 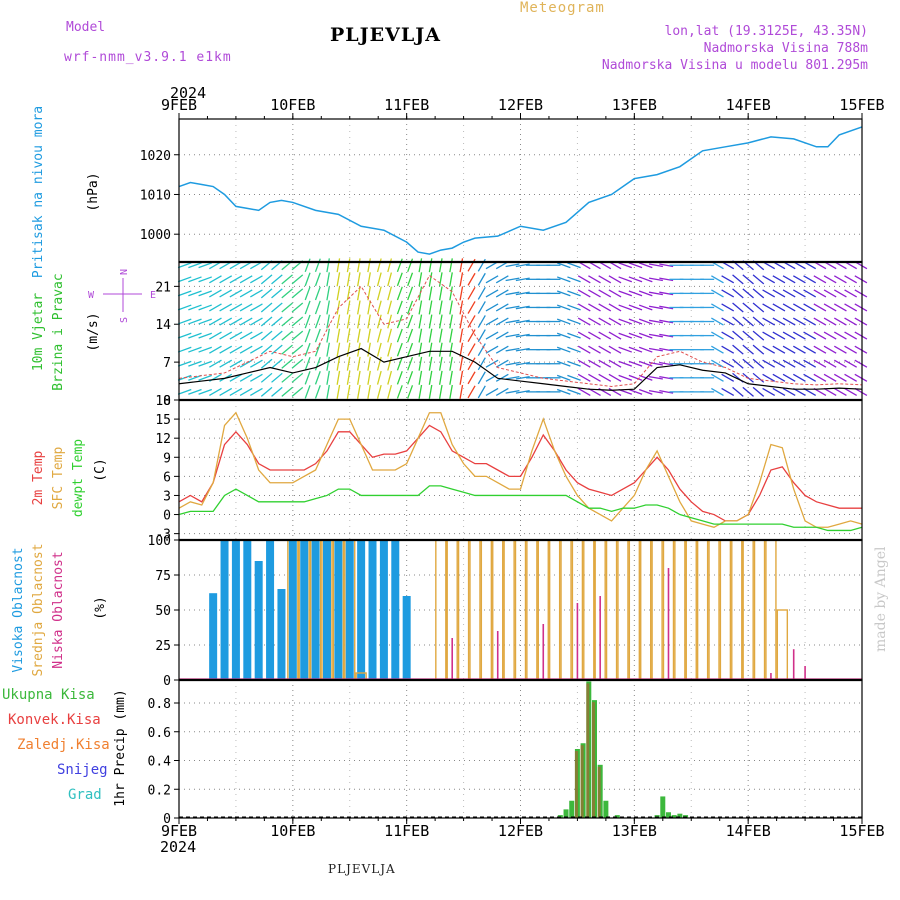 I want to click on lonlat-label: lon,lat (19.3125E, 43.35N), so click(x=766, y=31).